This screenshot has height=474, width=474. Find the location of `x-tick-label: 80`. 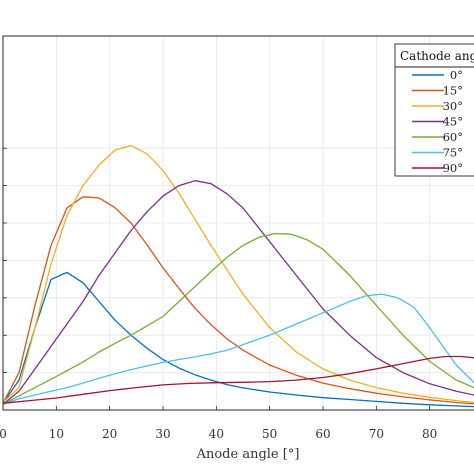

x-tick-label: 80 is located at coordinates (429, 434).